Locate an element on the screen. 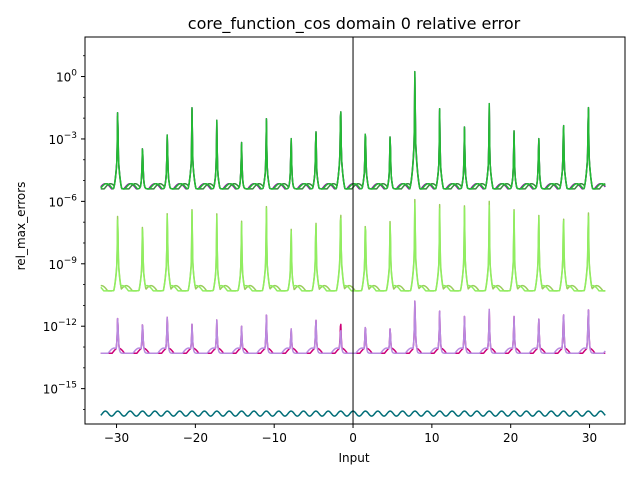 The image size is (640, 480). x-tick-label: 0 is located at coordinates (353, 438).